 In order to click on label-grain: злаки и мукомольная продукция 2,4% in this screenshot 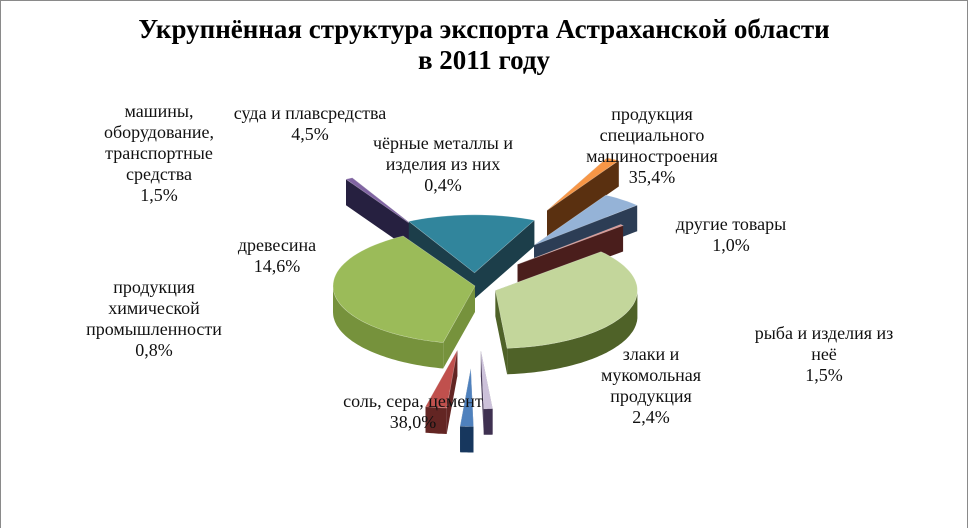, I will do `click(651, 385)`.